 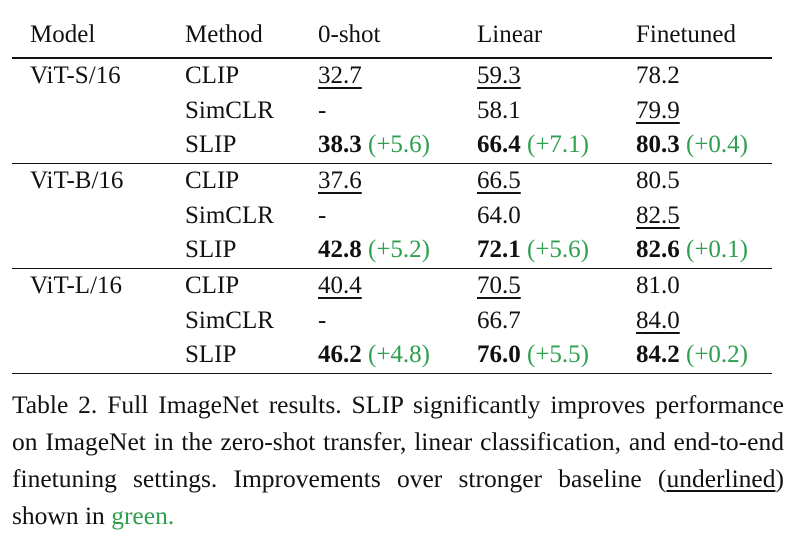 What do you see at coordinates (89, 285) in the screenshot?
I see `model-cell: ViT-L/16` at bounding box center [89, 285].